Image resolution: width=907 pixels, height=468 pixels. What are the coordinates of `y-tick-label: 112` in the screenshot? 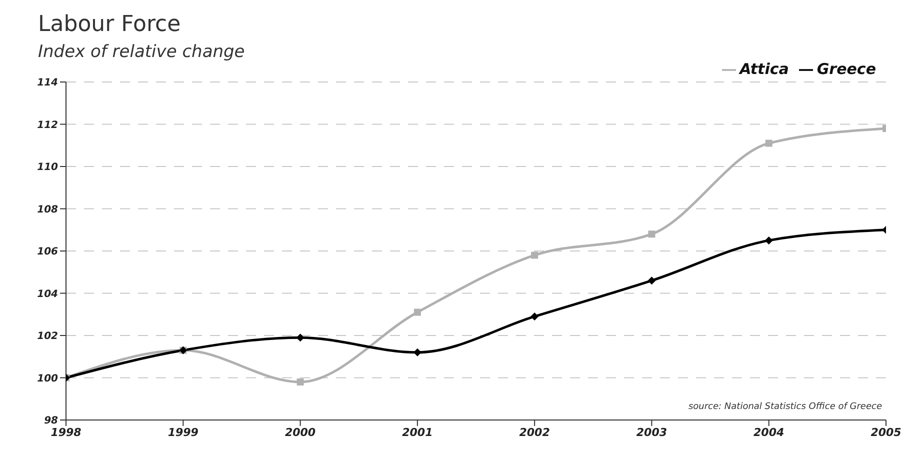 It's located at (47, 125).